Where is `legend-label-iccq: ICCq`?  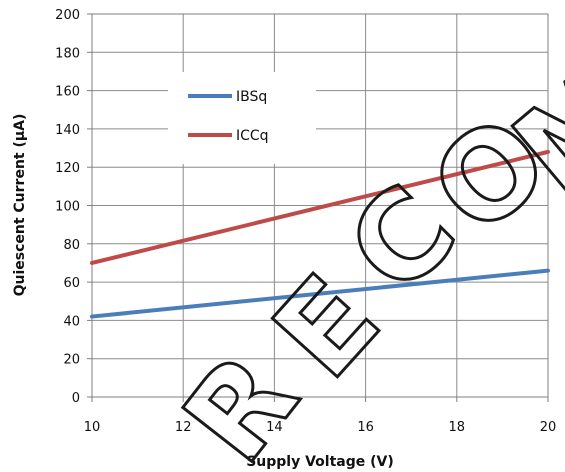
legend-label-iccq: ICCq is located at coordinates (252, 136).